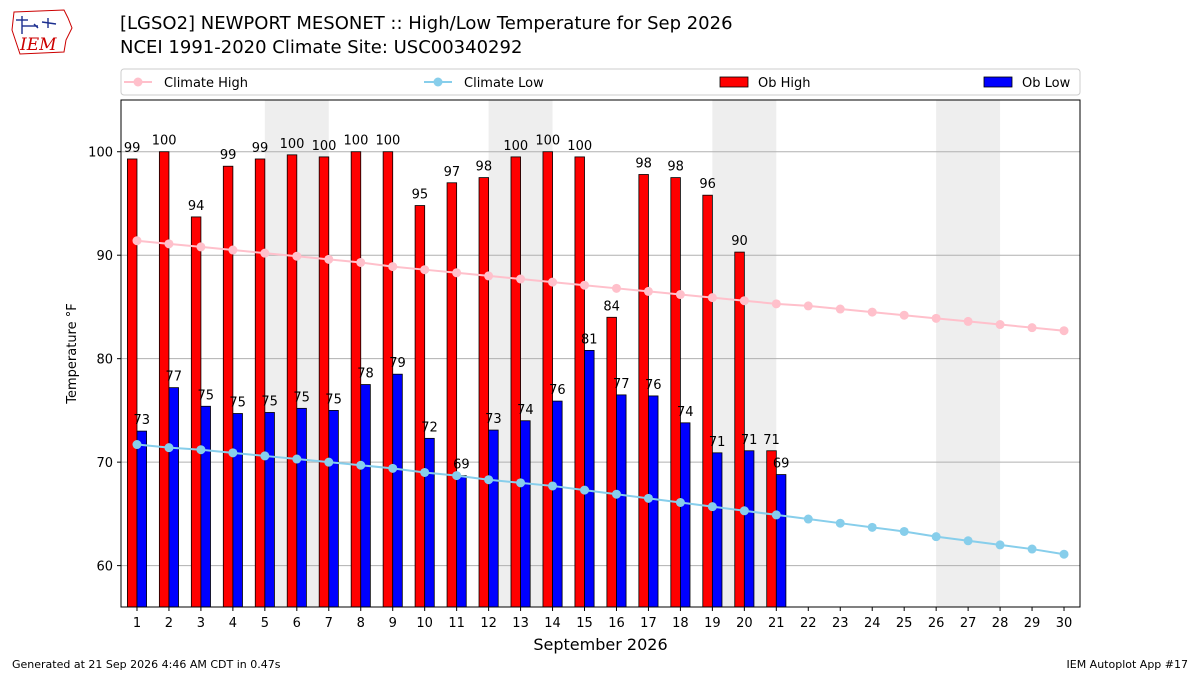 This screenshot has height=675, width=1200. What do you see at coordinates (38, 45) in the screenshot?
I see `iem-logo-text: IEM` at bounding box center [38, 45].